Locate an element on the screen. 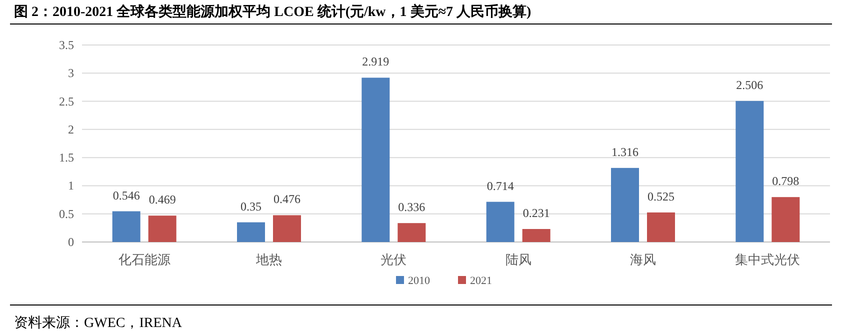 The width and height of the screenshot is (842, 336). data-label: 0.469 is located at coordinates (162, 199).